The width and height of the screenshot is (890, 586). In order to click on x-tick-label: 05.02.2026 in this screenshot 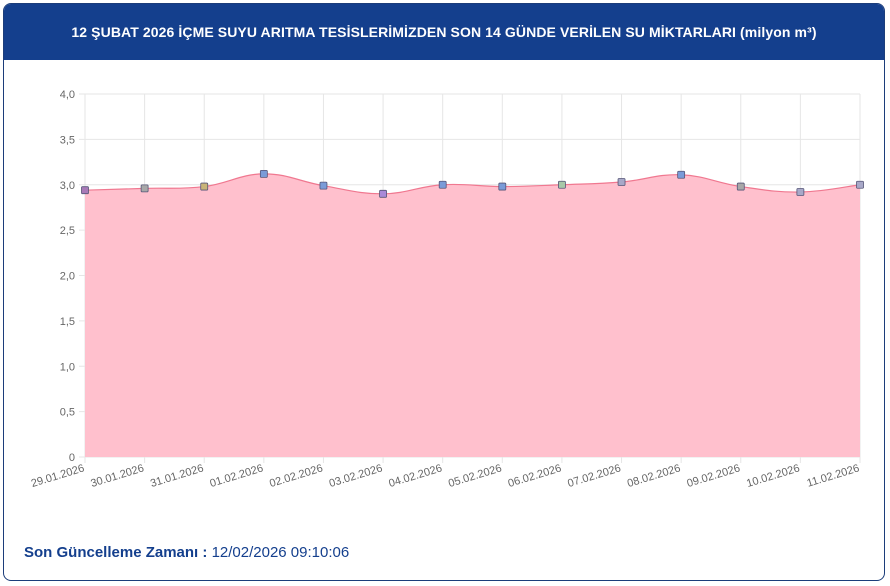, I will do `click(475, 476)`.